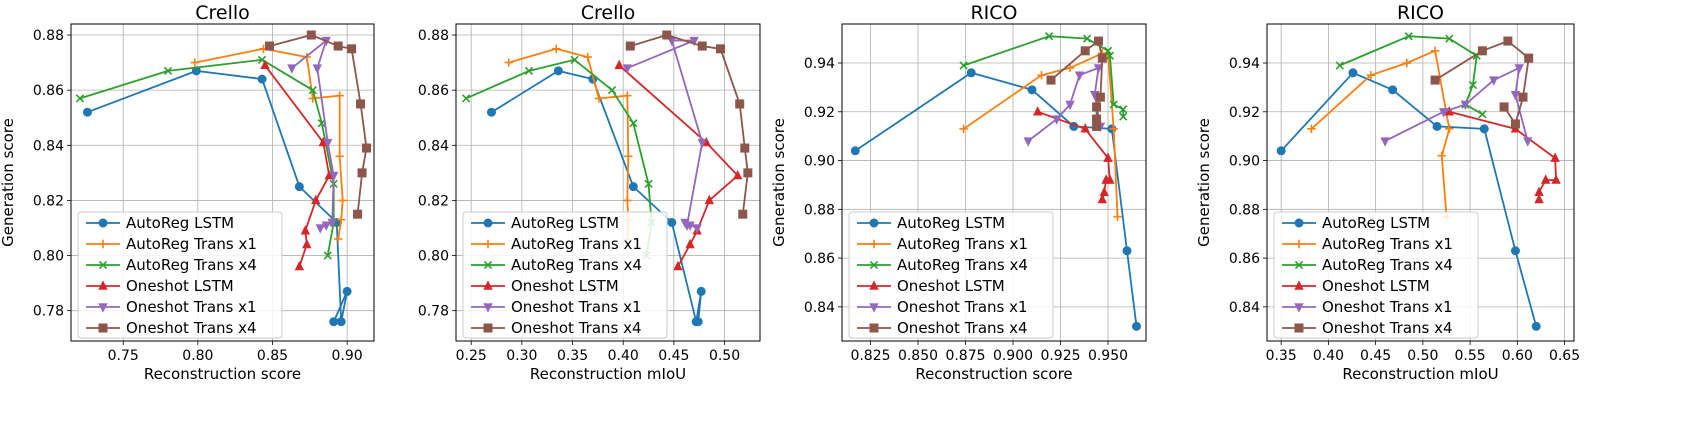 The width and height of the screenshot is (1698, 424). What do you see at coordinates (1281, 356) in the screenshot?
I see `x-tick-label: 0.35` at bounding box center [1281, 356].